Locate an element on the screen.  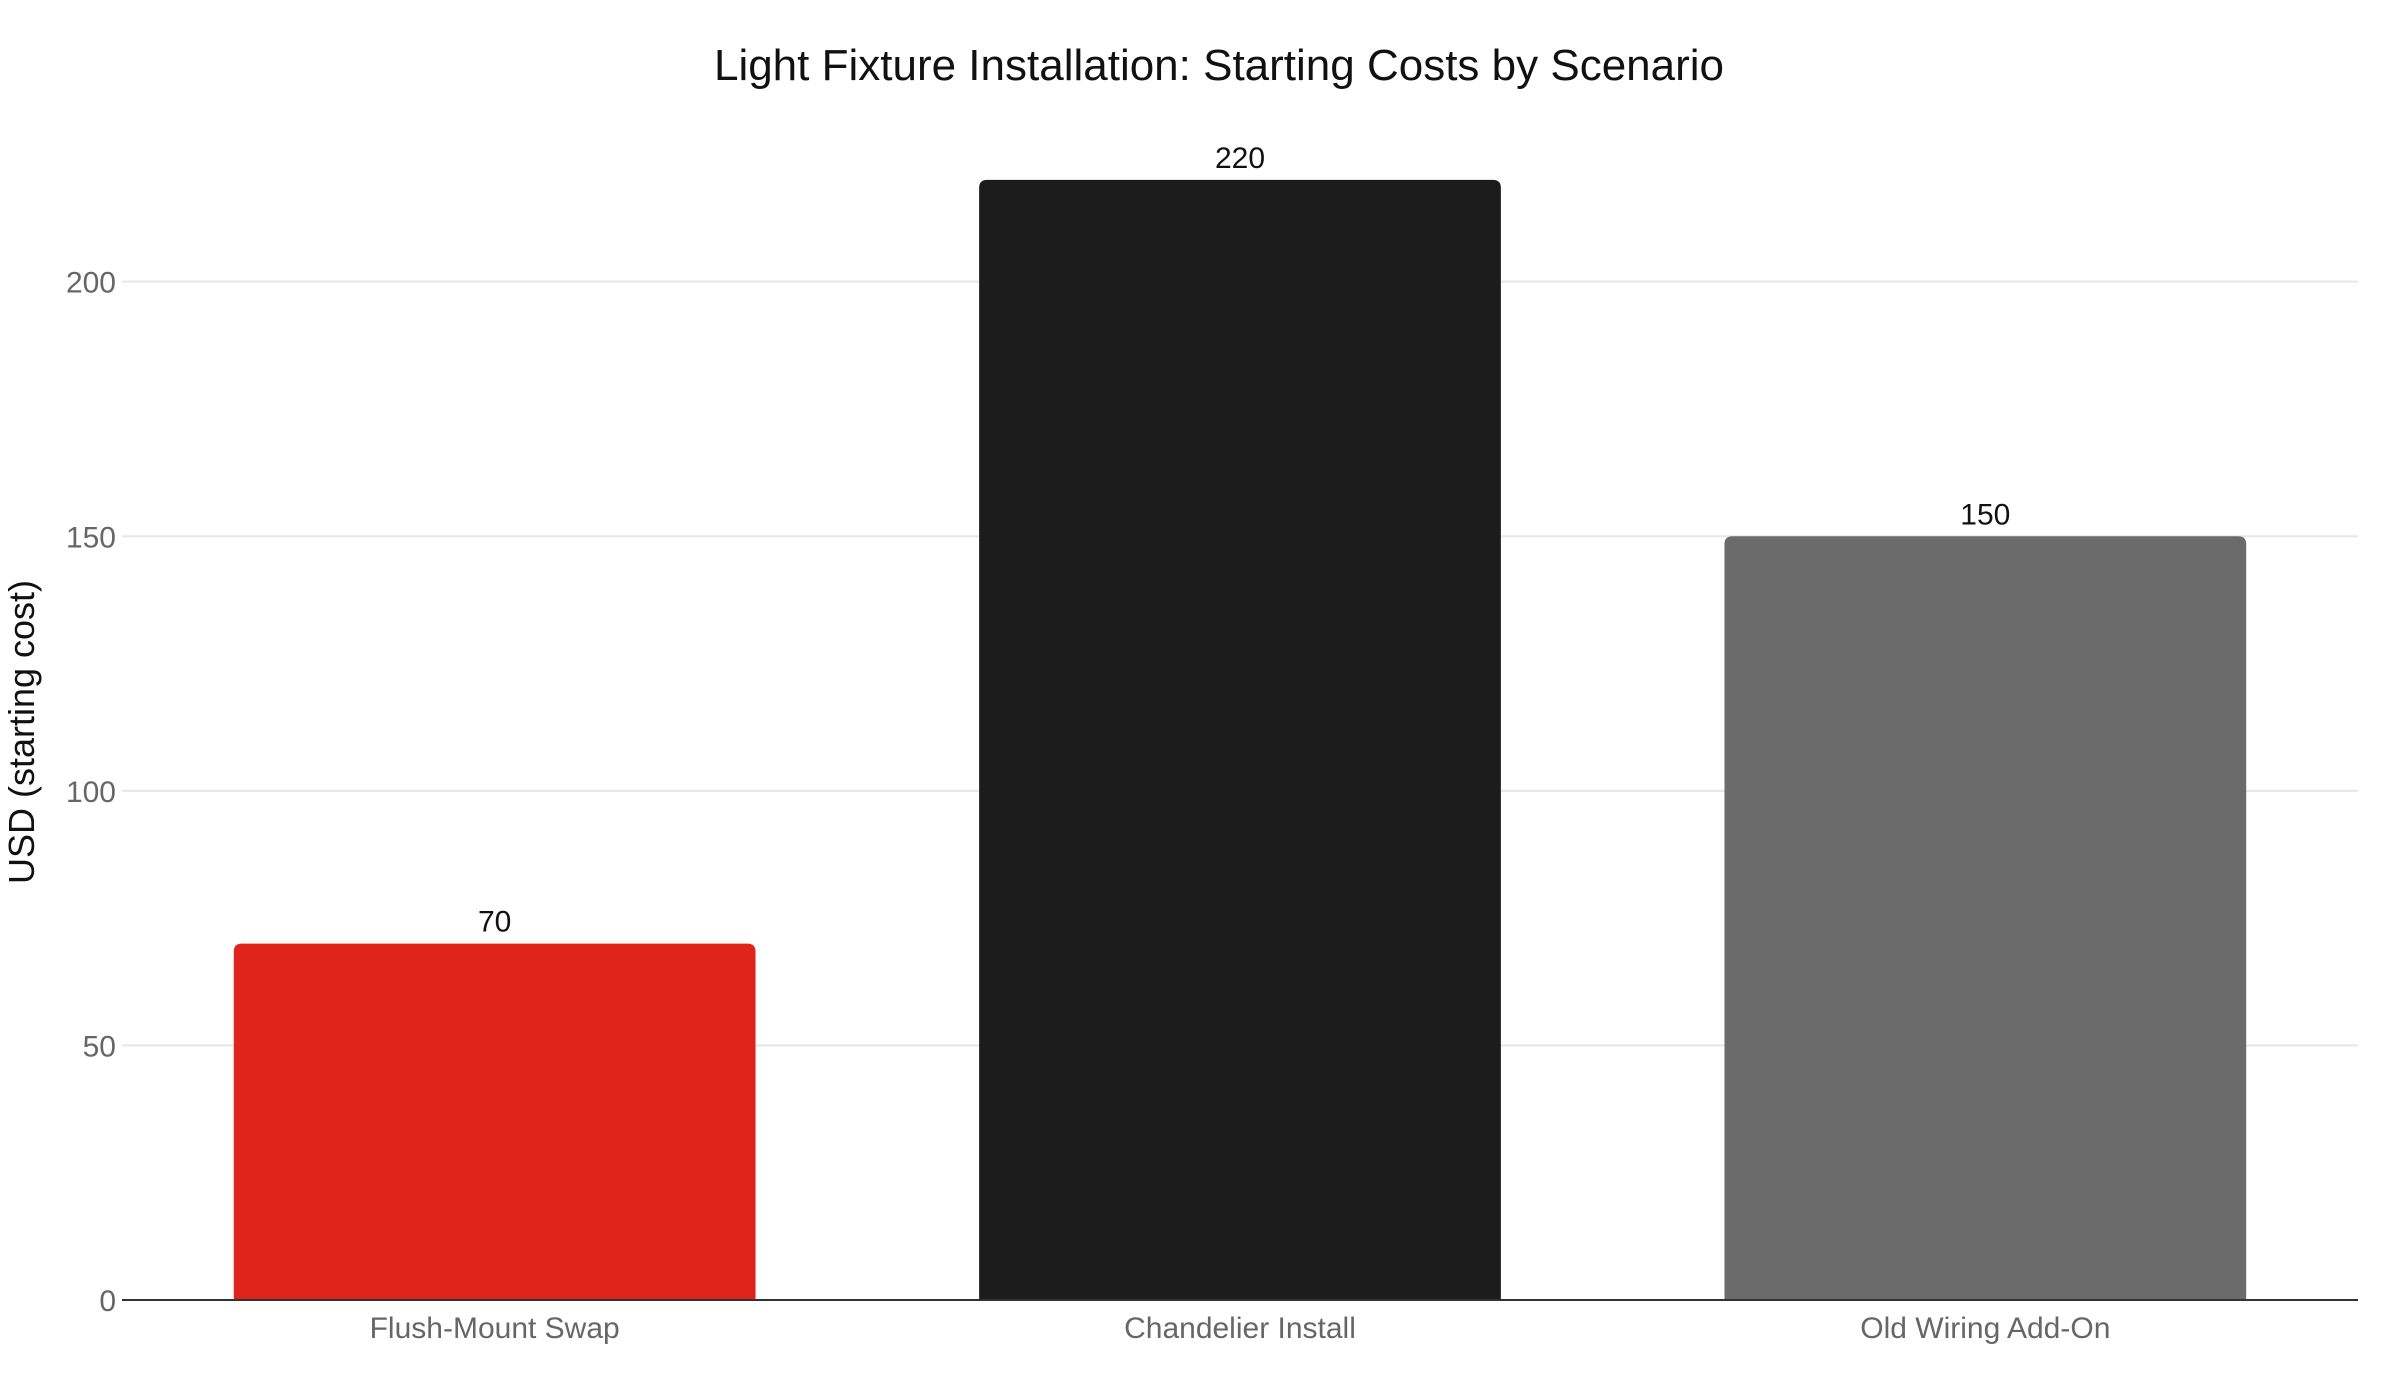
data-label: 150 is located at coordinates (1985, 514).